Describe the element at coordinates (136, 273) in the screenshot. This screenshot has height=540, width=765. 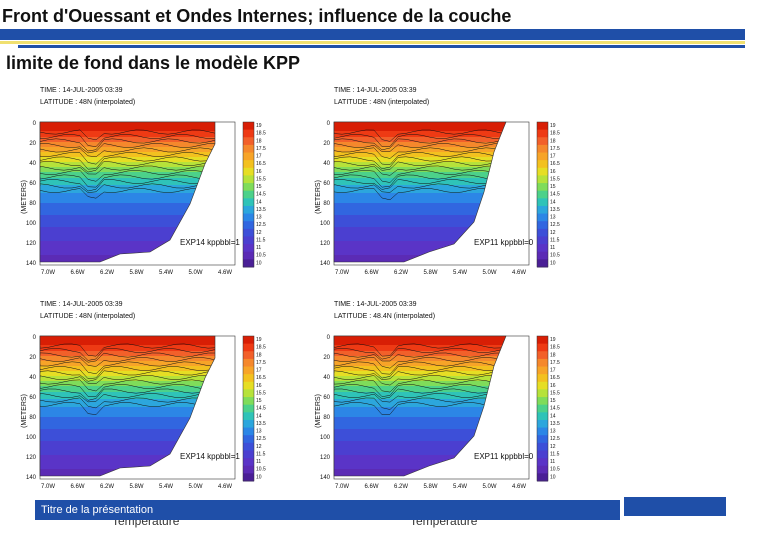
I see `x-tick-label: 5.8W` at that location.